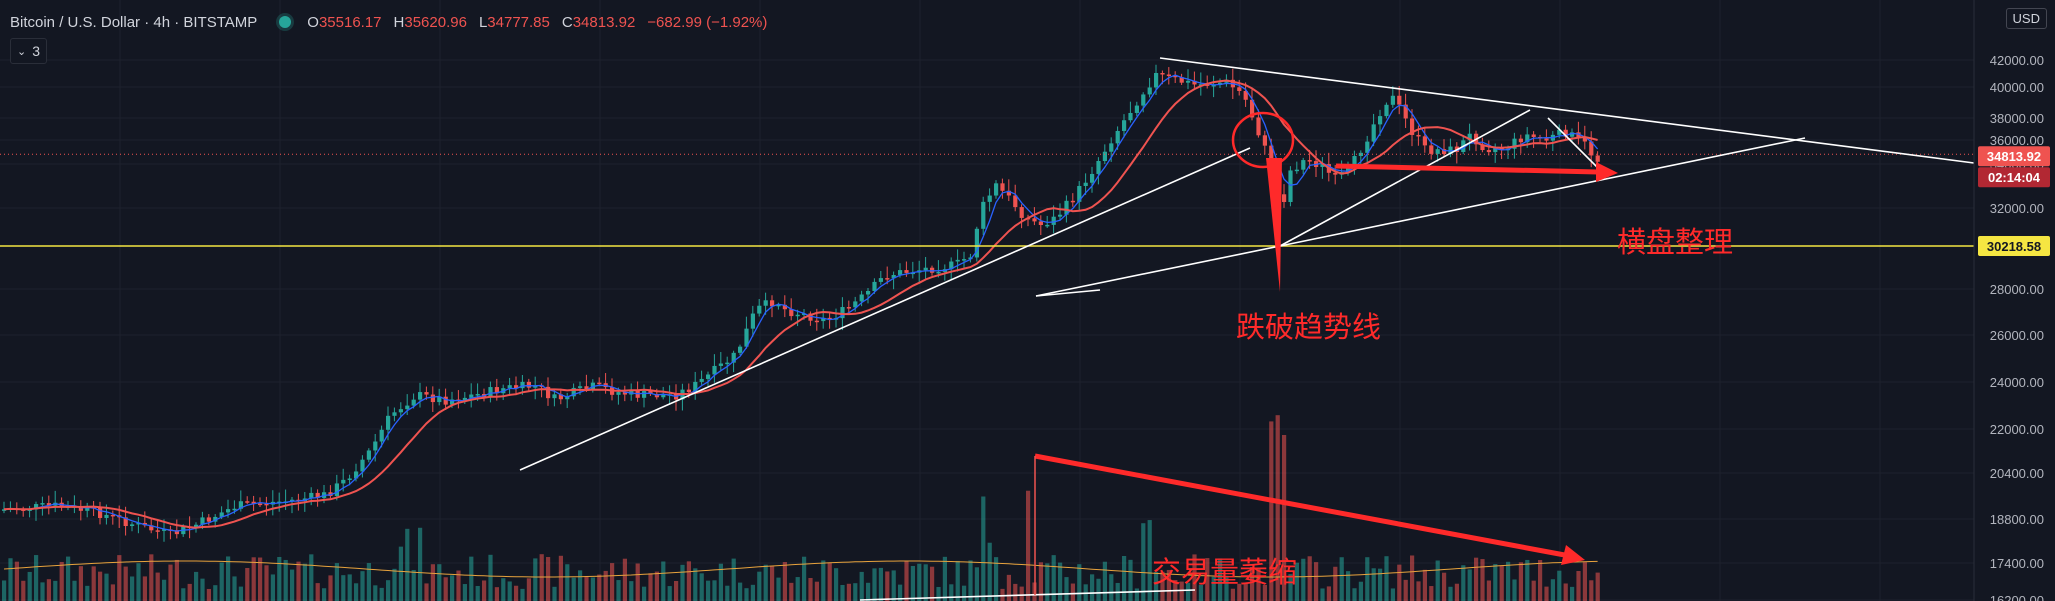  I want to click on volume-arrow, so click(1302, 506).